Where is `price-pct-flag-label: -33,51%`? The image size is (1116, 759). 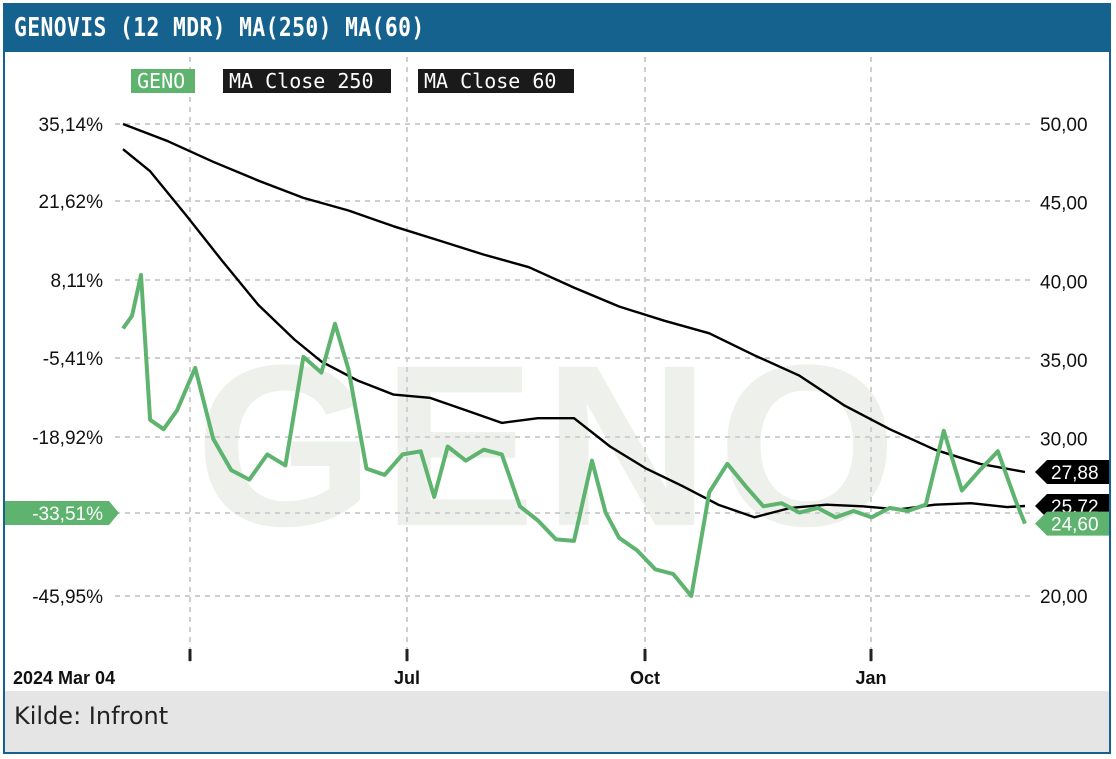 price-pct-flag-label: -33,51% is located at coordinates (67, 514).